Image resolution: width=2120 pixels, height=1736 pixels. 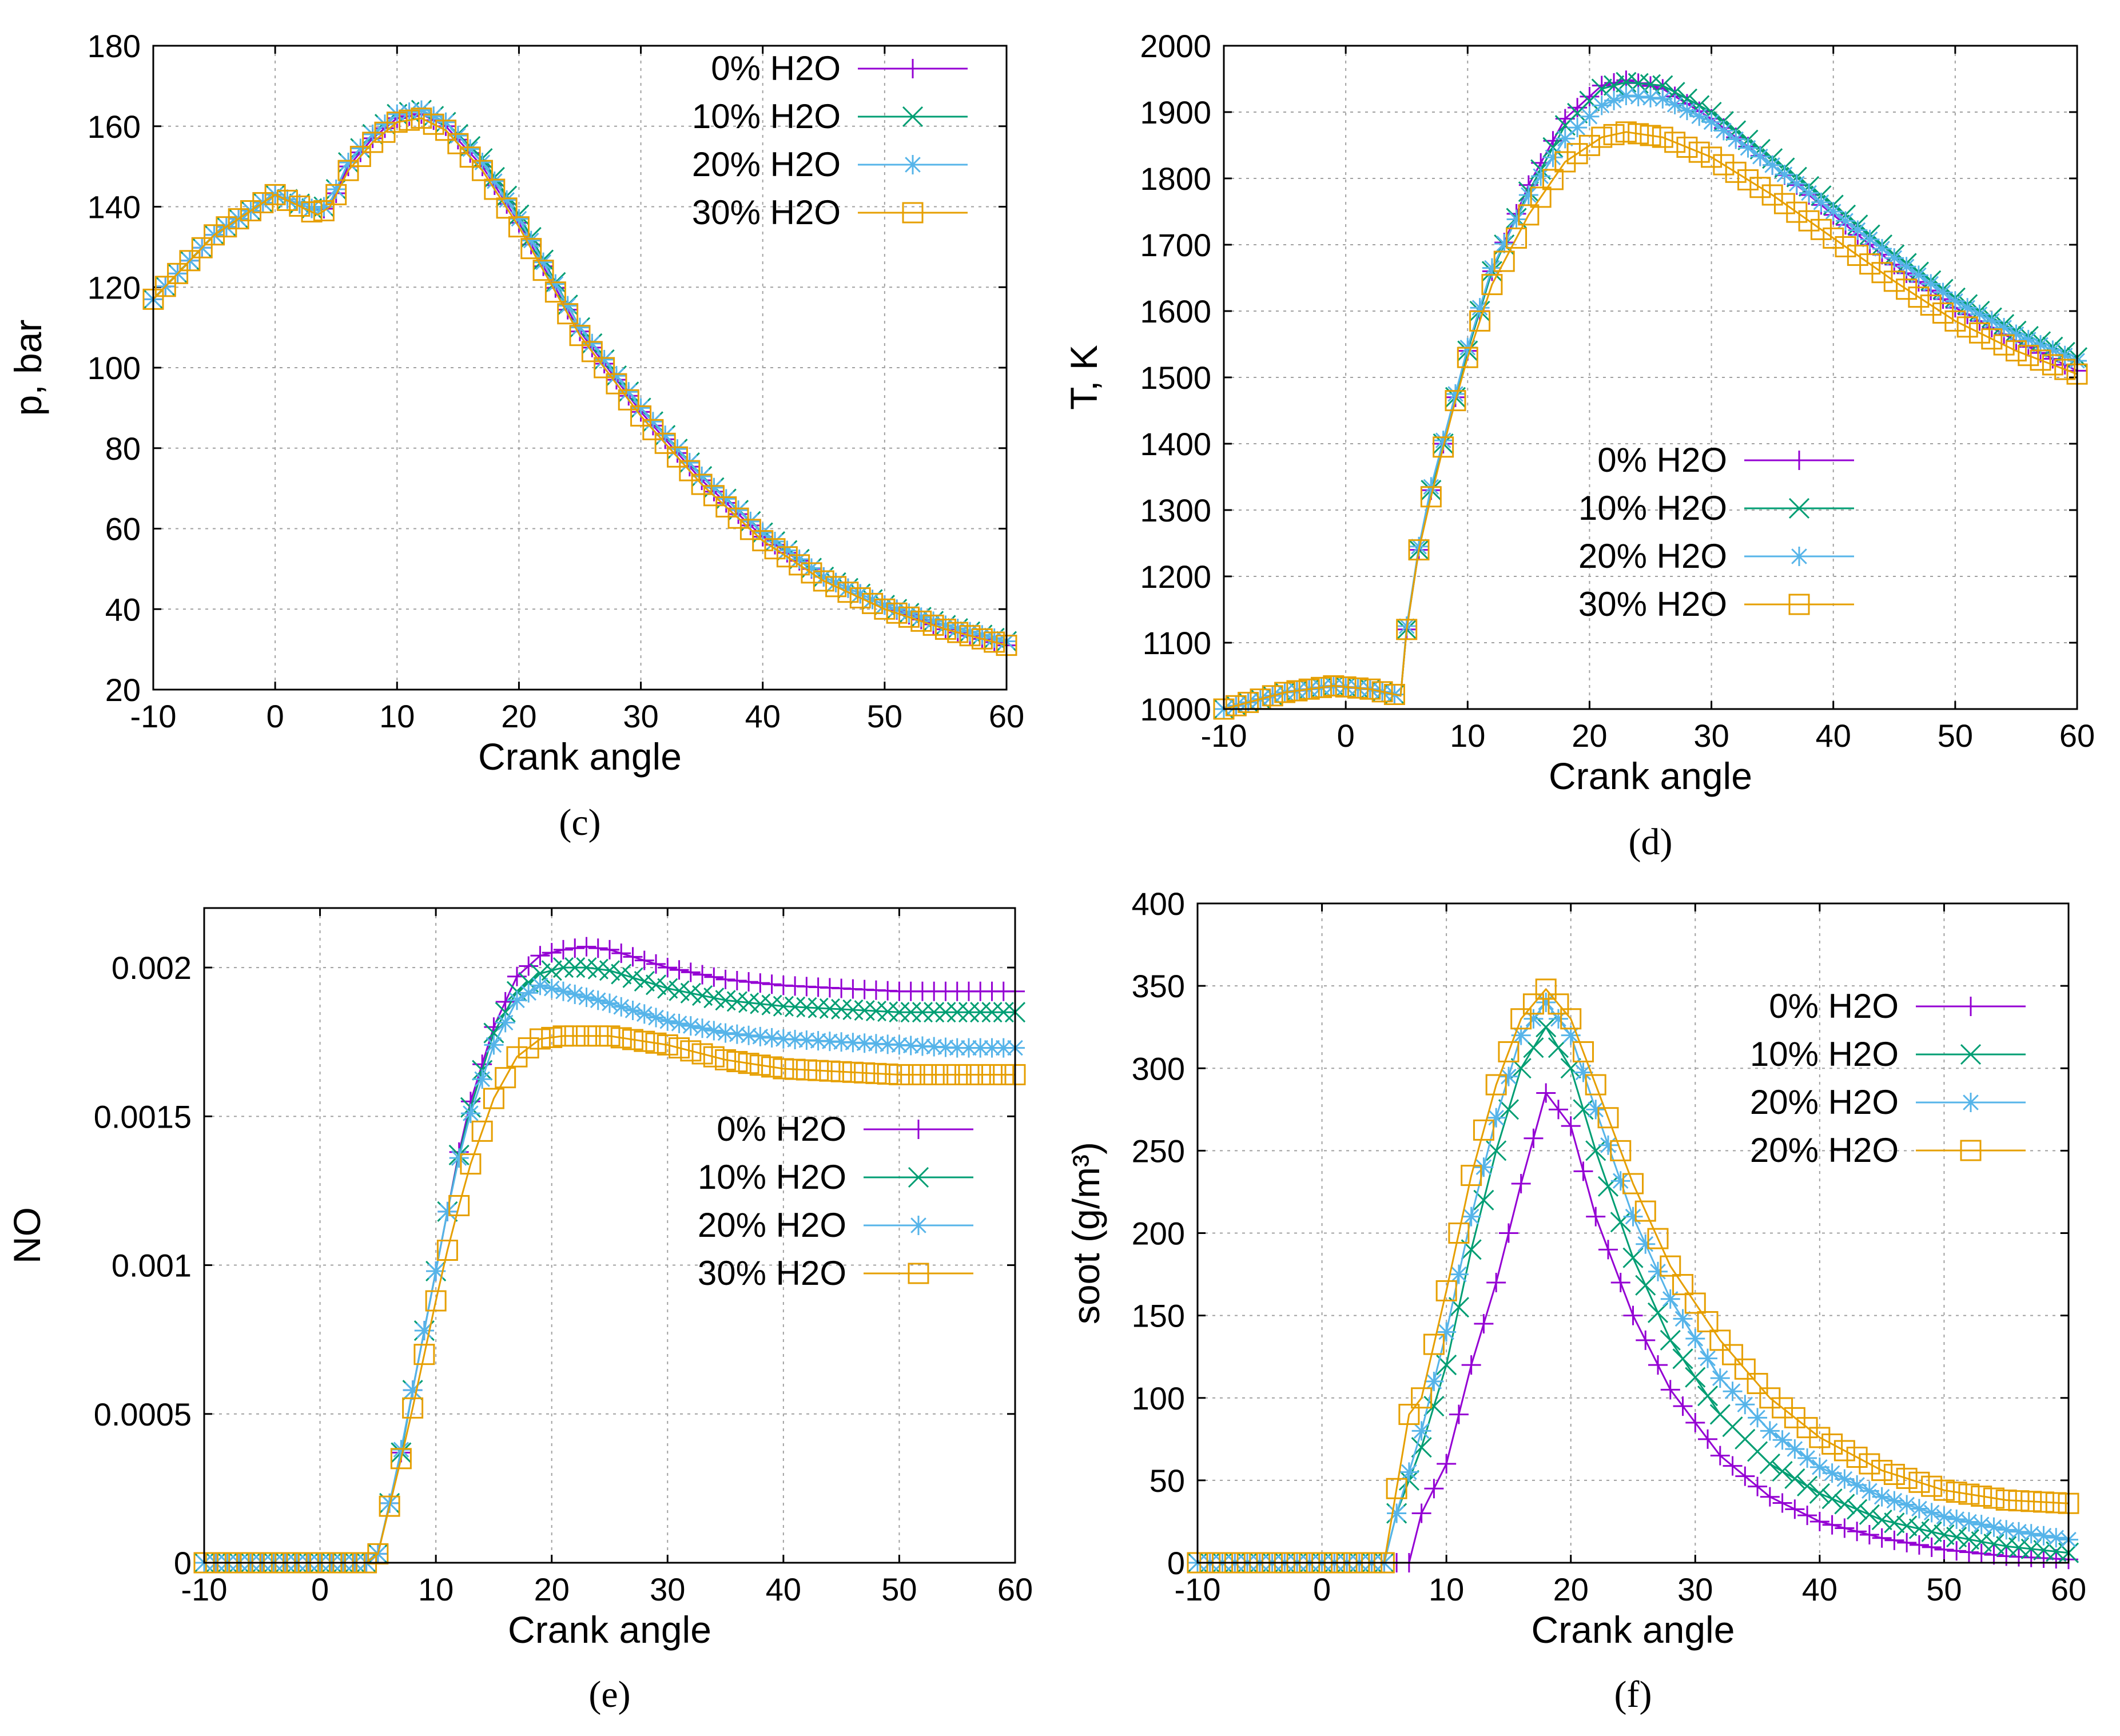 I want to click on x-tick-label: 40, so click(x=1833, y=736).